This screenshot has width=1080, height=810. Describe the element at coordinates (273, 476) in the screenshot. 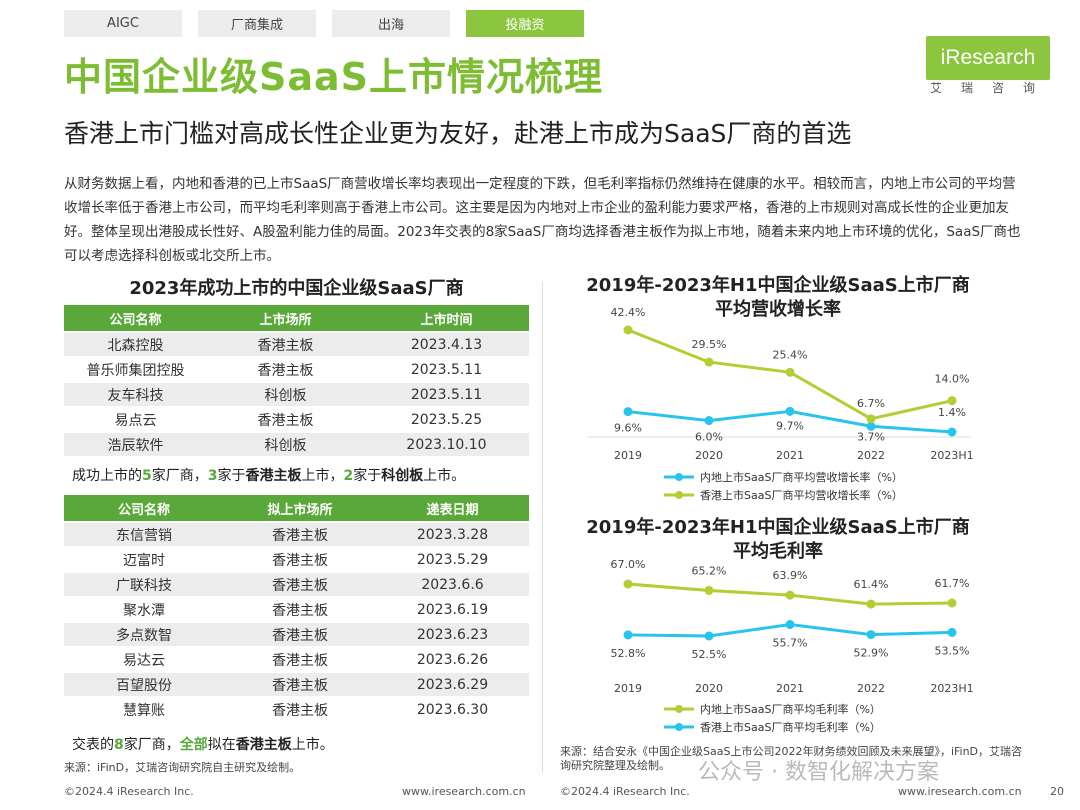

I see `summary-venue: 香港主板` at that location.